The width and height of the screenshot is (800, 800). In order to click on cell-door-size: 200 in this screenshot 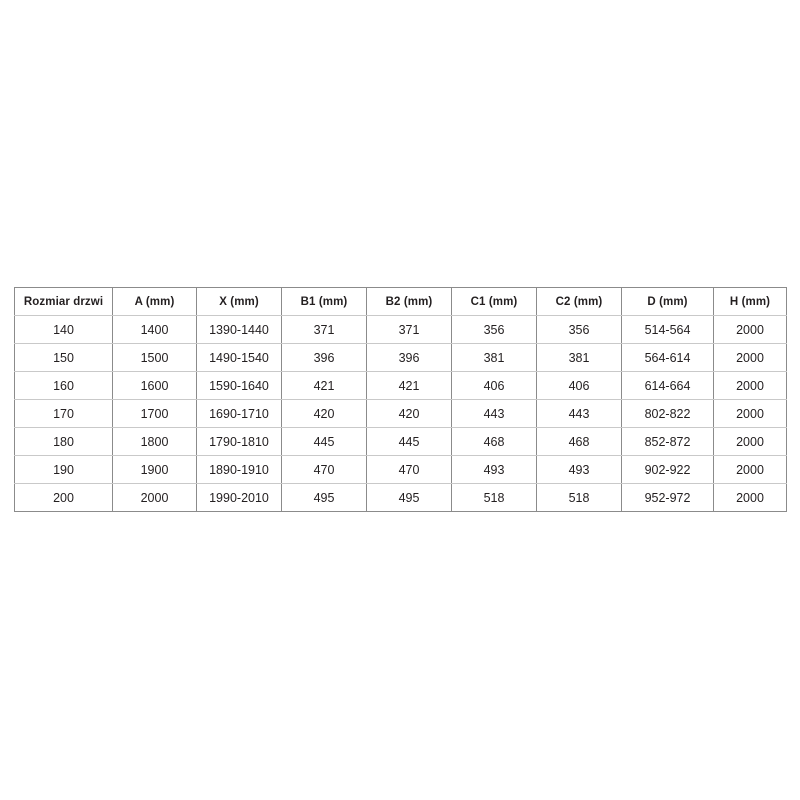, I will do `click(63, 497)`.